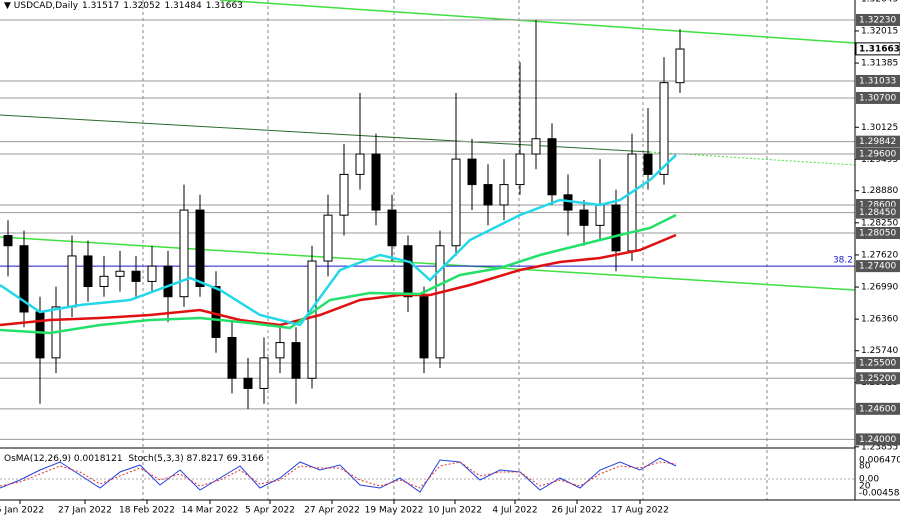 The height and width of the screenshot is (520, 900). Describe the element at coordinates (879, 64) in the screenshot. I see `y-tick-label: 1.31385` at that location.